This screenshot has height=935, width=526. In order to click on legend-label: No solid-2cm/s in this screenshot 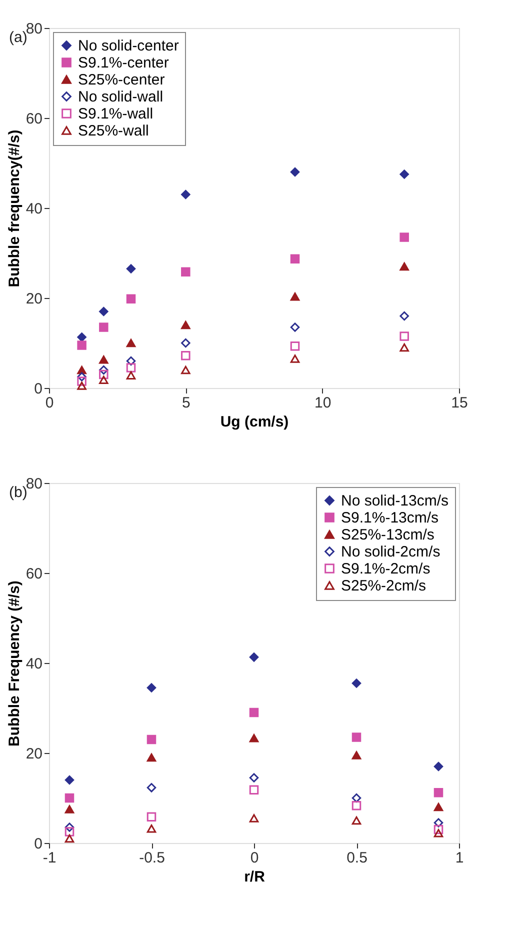, I will do `click(390, 552)`.